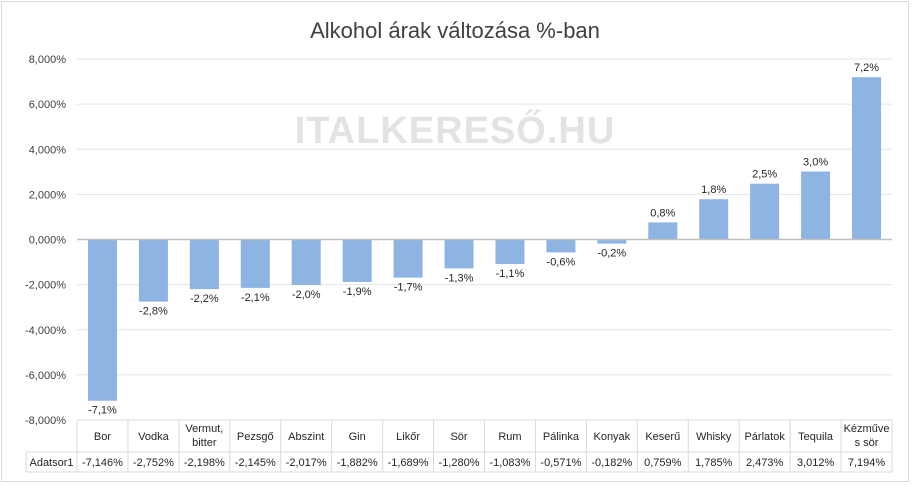  What do you see at coordinates (867, 463) in the screenshot?
I see `table-value: 7,194%` at bounding box center [867, 463].